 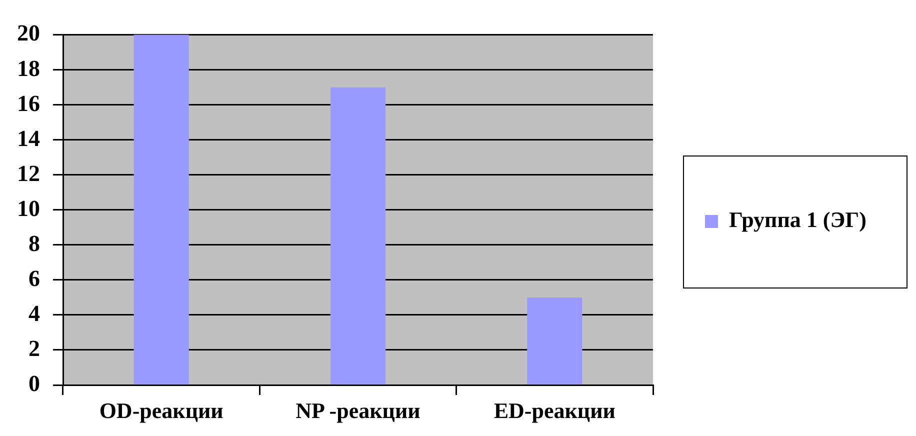 I want to click on x-tick-label: NP -реакции, so click(x=358, y=410).